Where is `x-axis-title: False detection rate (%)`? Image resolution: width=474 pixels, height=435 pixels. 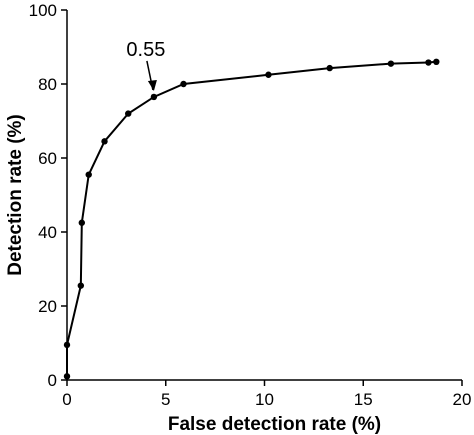 x-axis-title: False detection rate (%) is located at coordinates (274, 424).